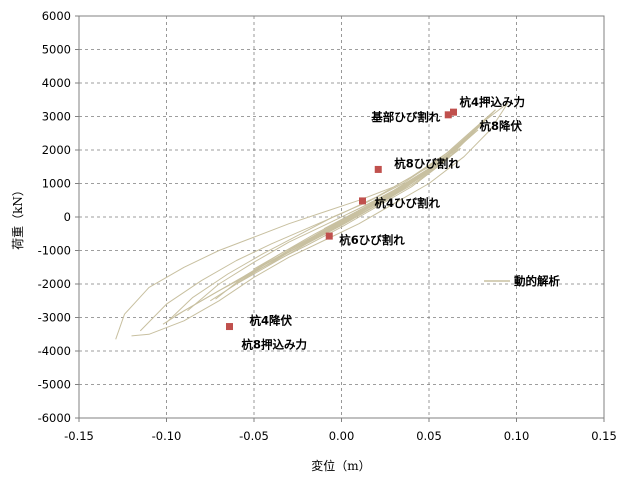 This screenshot has width=628, height=485. I want to click on y-tick-label: 1000, so click(56, 184).